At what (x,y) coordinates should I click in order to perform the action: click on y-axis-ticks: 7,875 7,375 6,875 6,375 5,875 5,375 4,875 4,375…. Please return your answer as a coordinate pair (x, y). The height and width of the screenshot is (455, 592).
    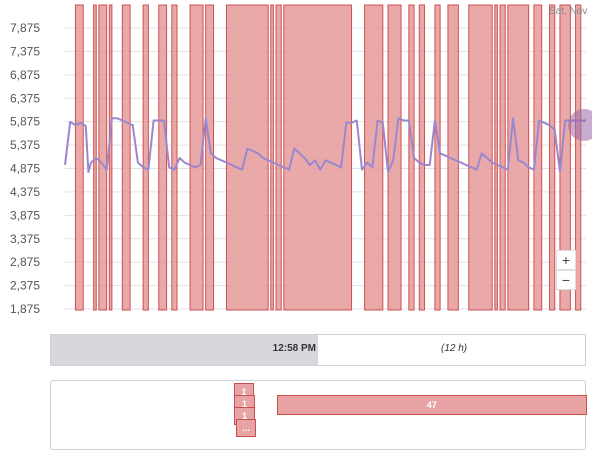
    Looking at the image, I should click on (25, 168).